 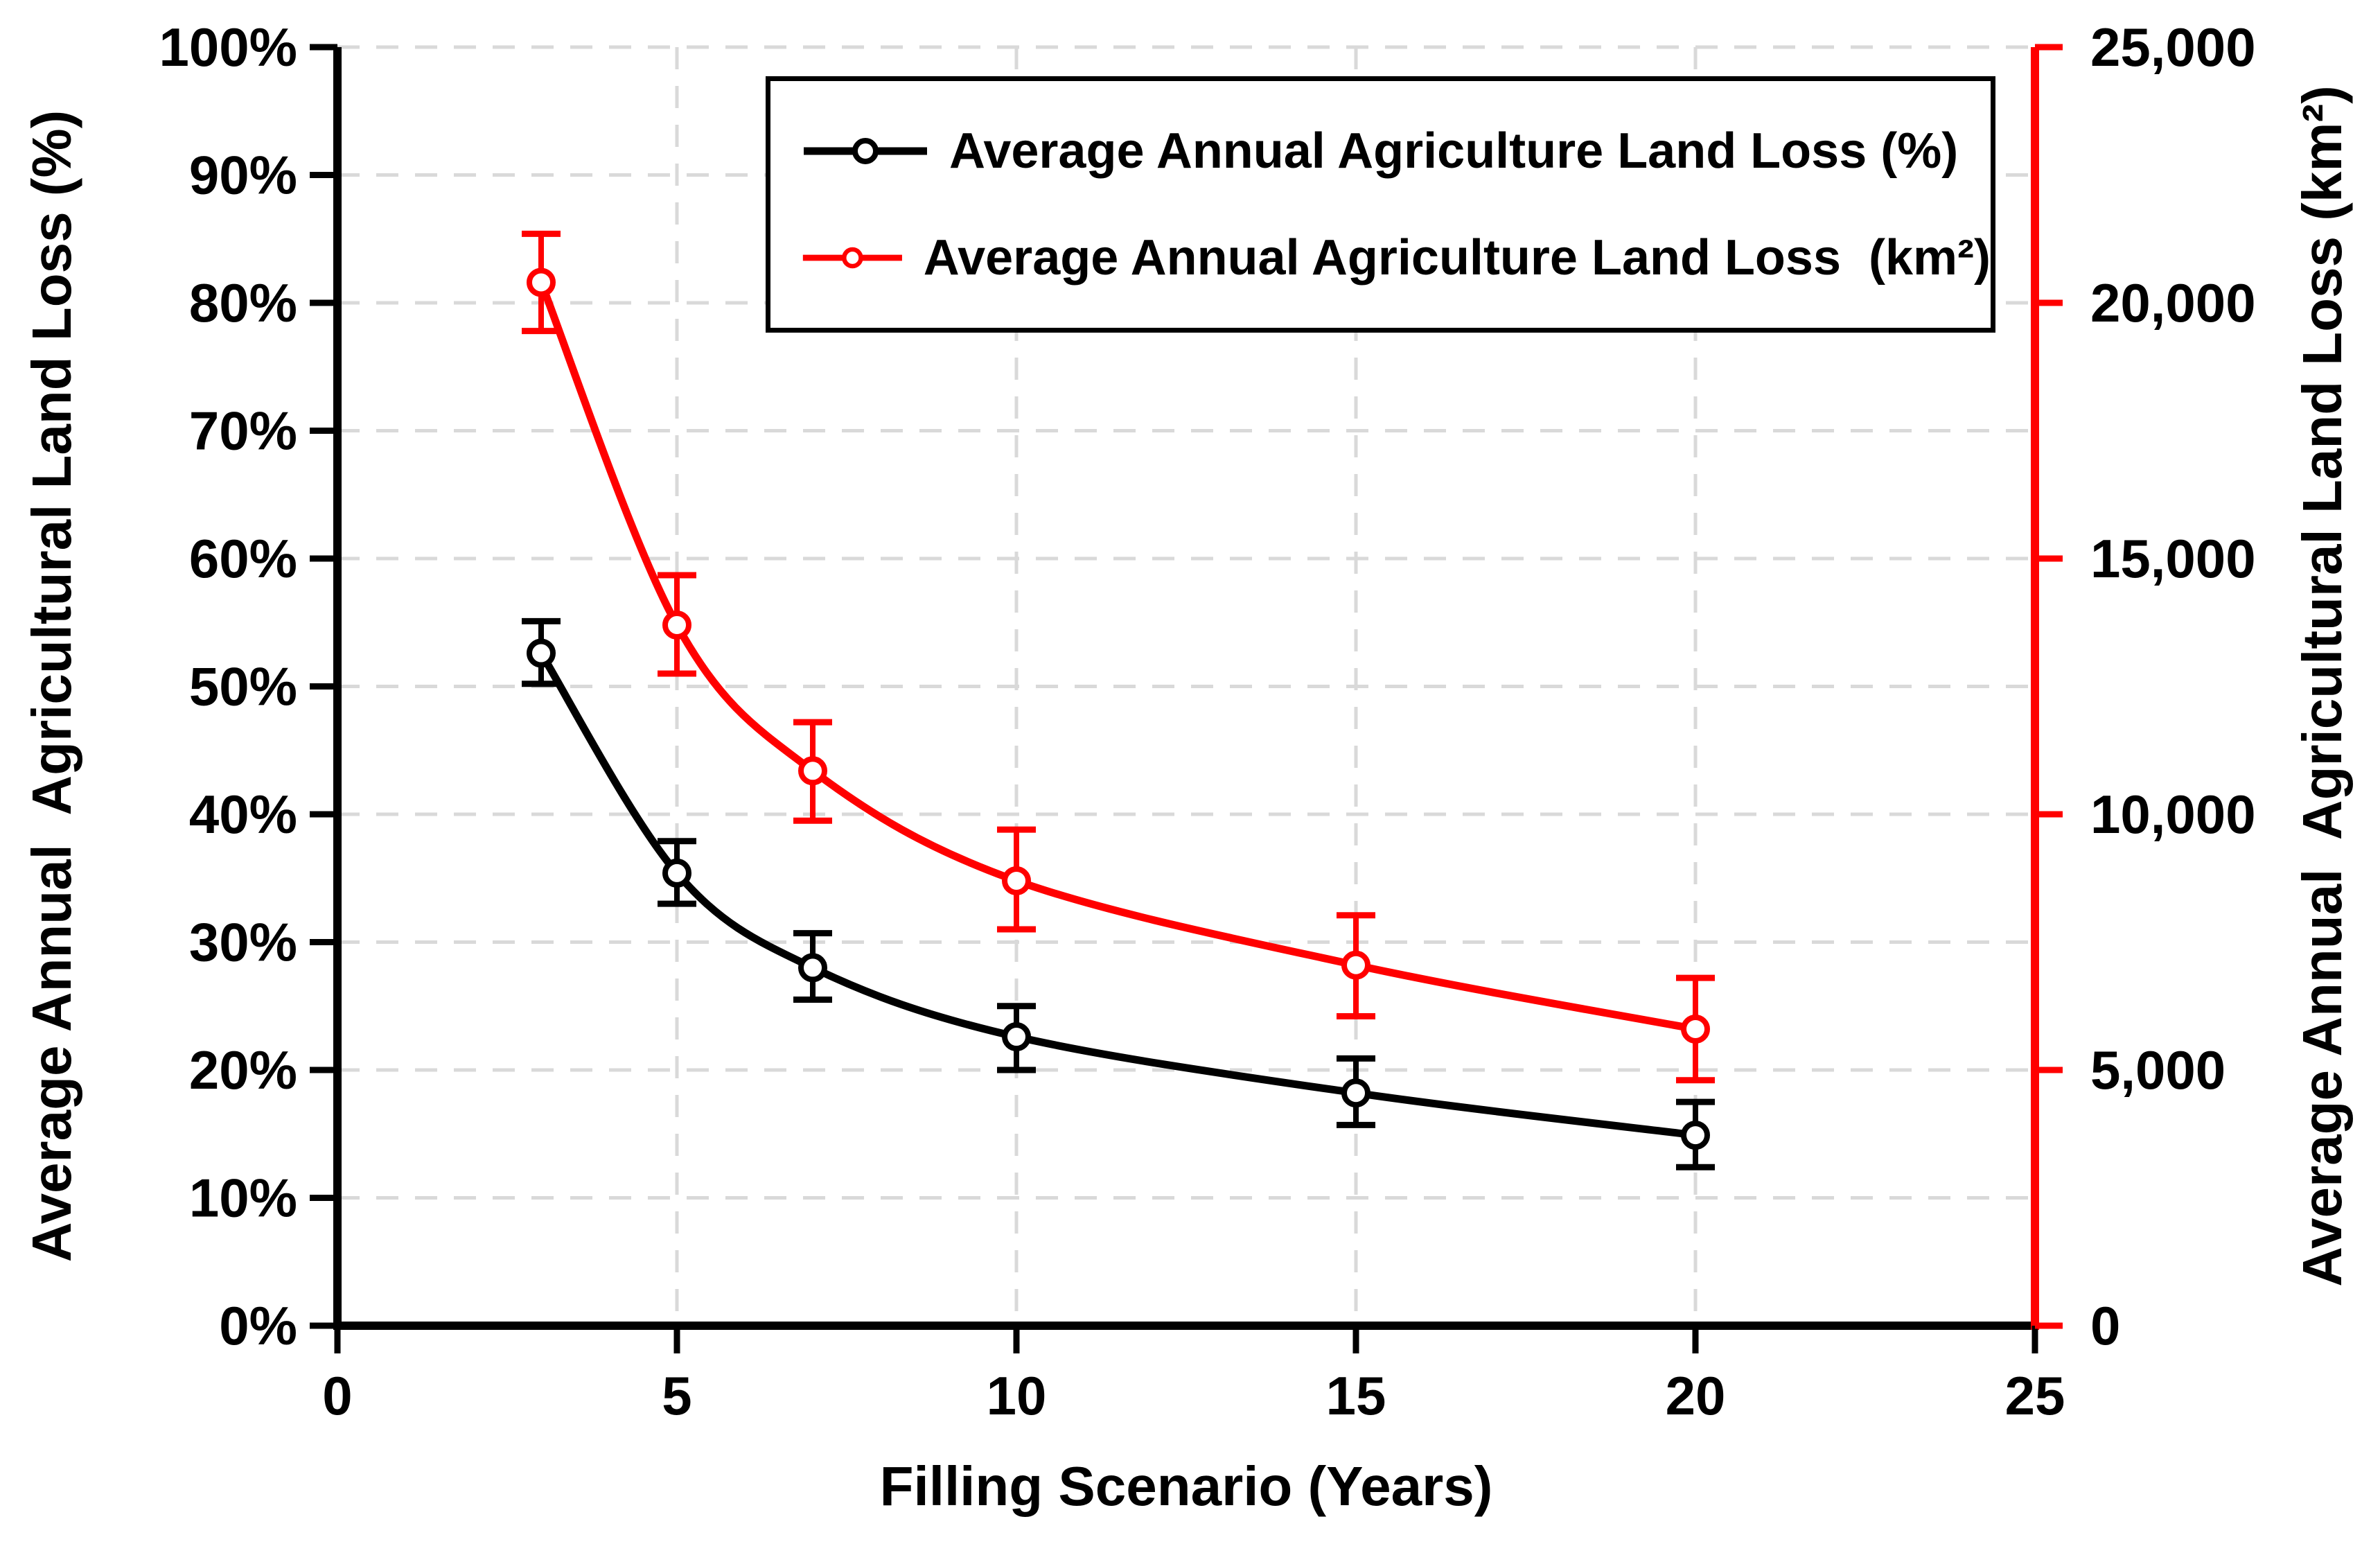 What do you see at coordinates (1454, 151) in the screenshot?
I see `legend-label: Average Annual Agriculture Land Loss (%)` at bounding box center [1454, 151].